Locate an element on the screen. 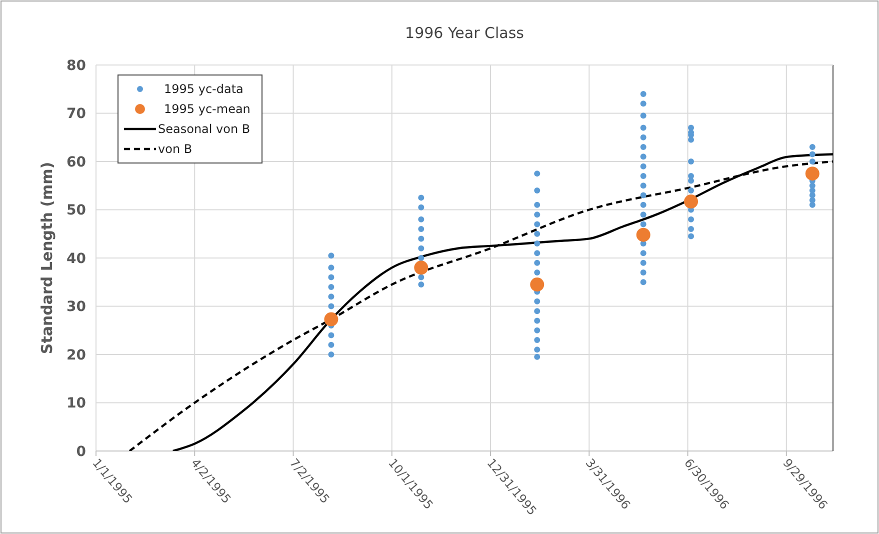  chart-title: 1996 Year Class is located at coordinates (464, 33).